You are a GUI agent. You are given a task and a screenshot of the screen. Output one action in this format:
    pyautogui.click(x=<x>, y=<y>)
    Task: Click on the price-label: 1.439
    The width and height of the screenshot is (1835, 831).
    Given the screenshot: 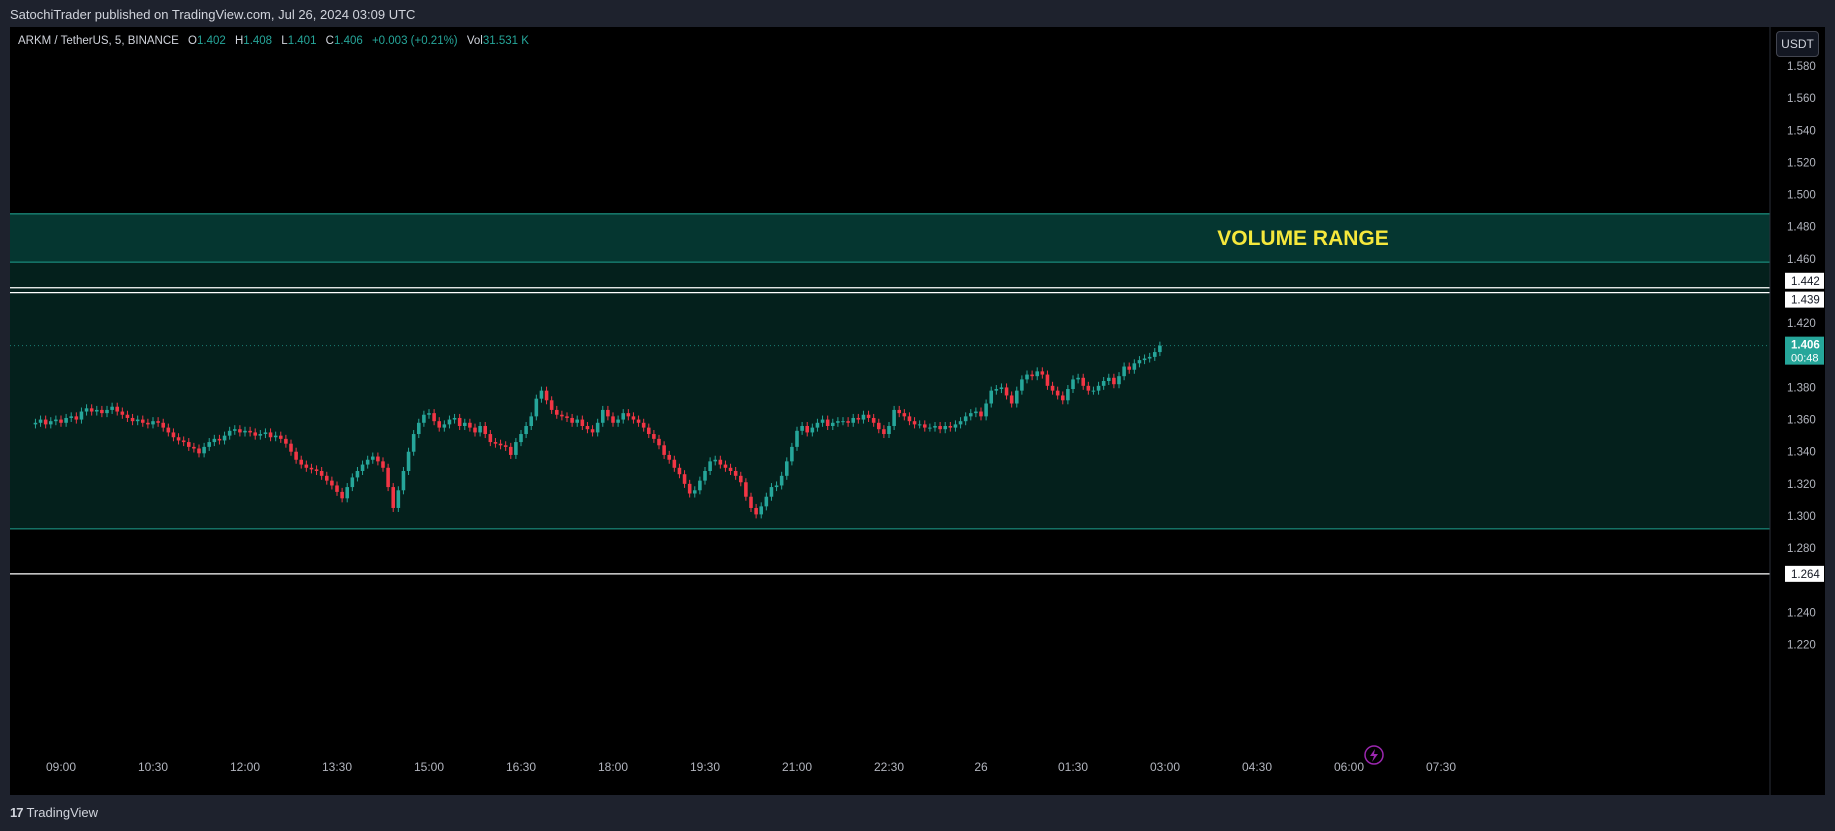 What is the action you would take?
    pyautogui.click(x=1805, y=301)
    